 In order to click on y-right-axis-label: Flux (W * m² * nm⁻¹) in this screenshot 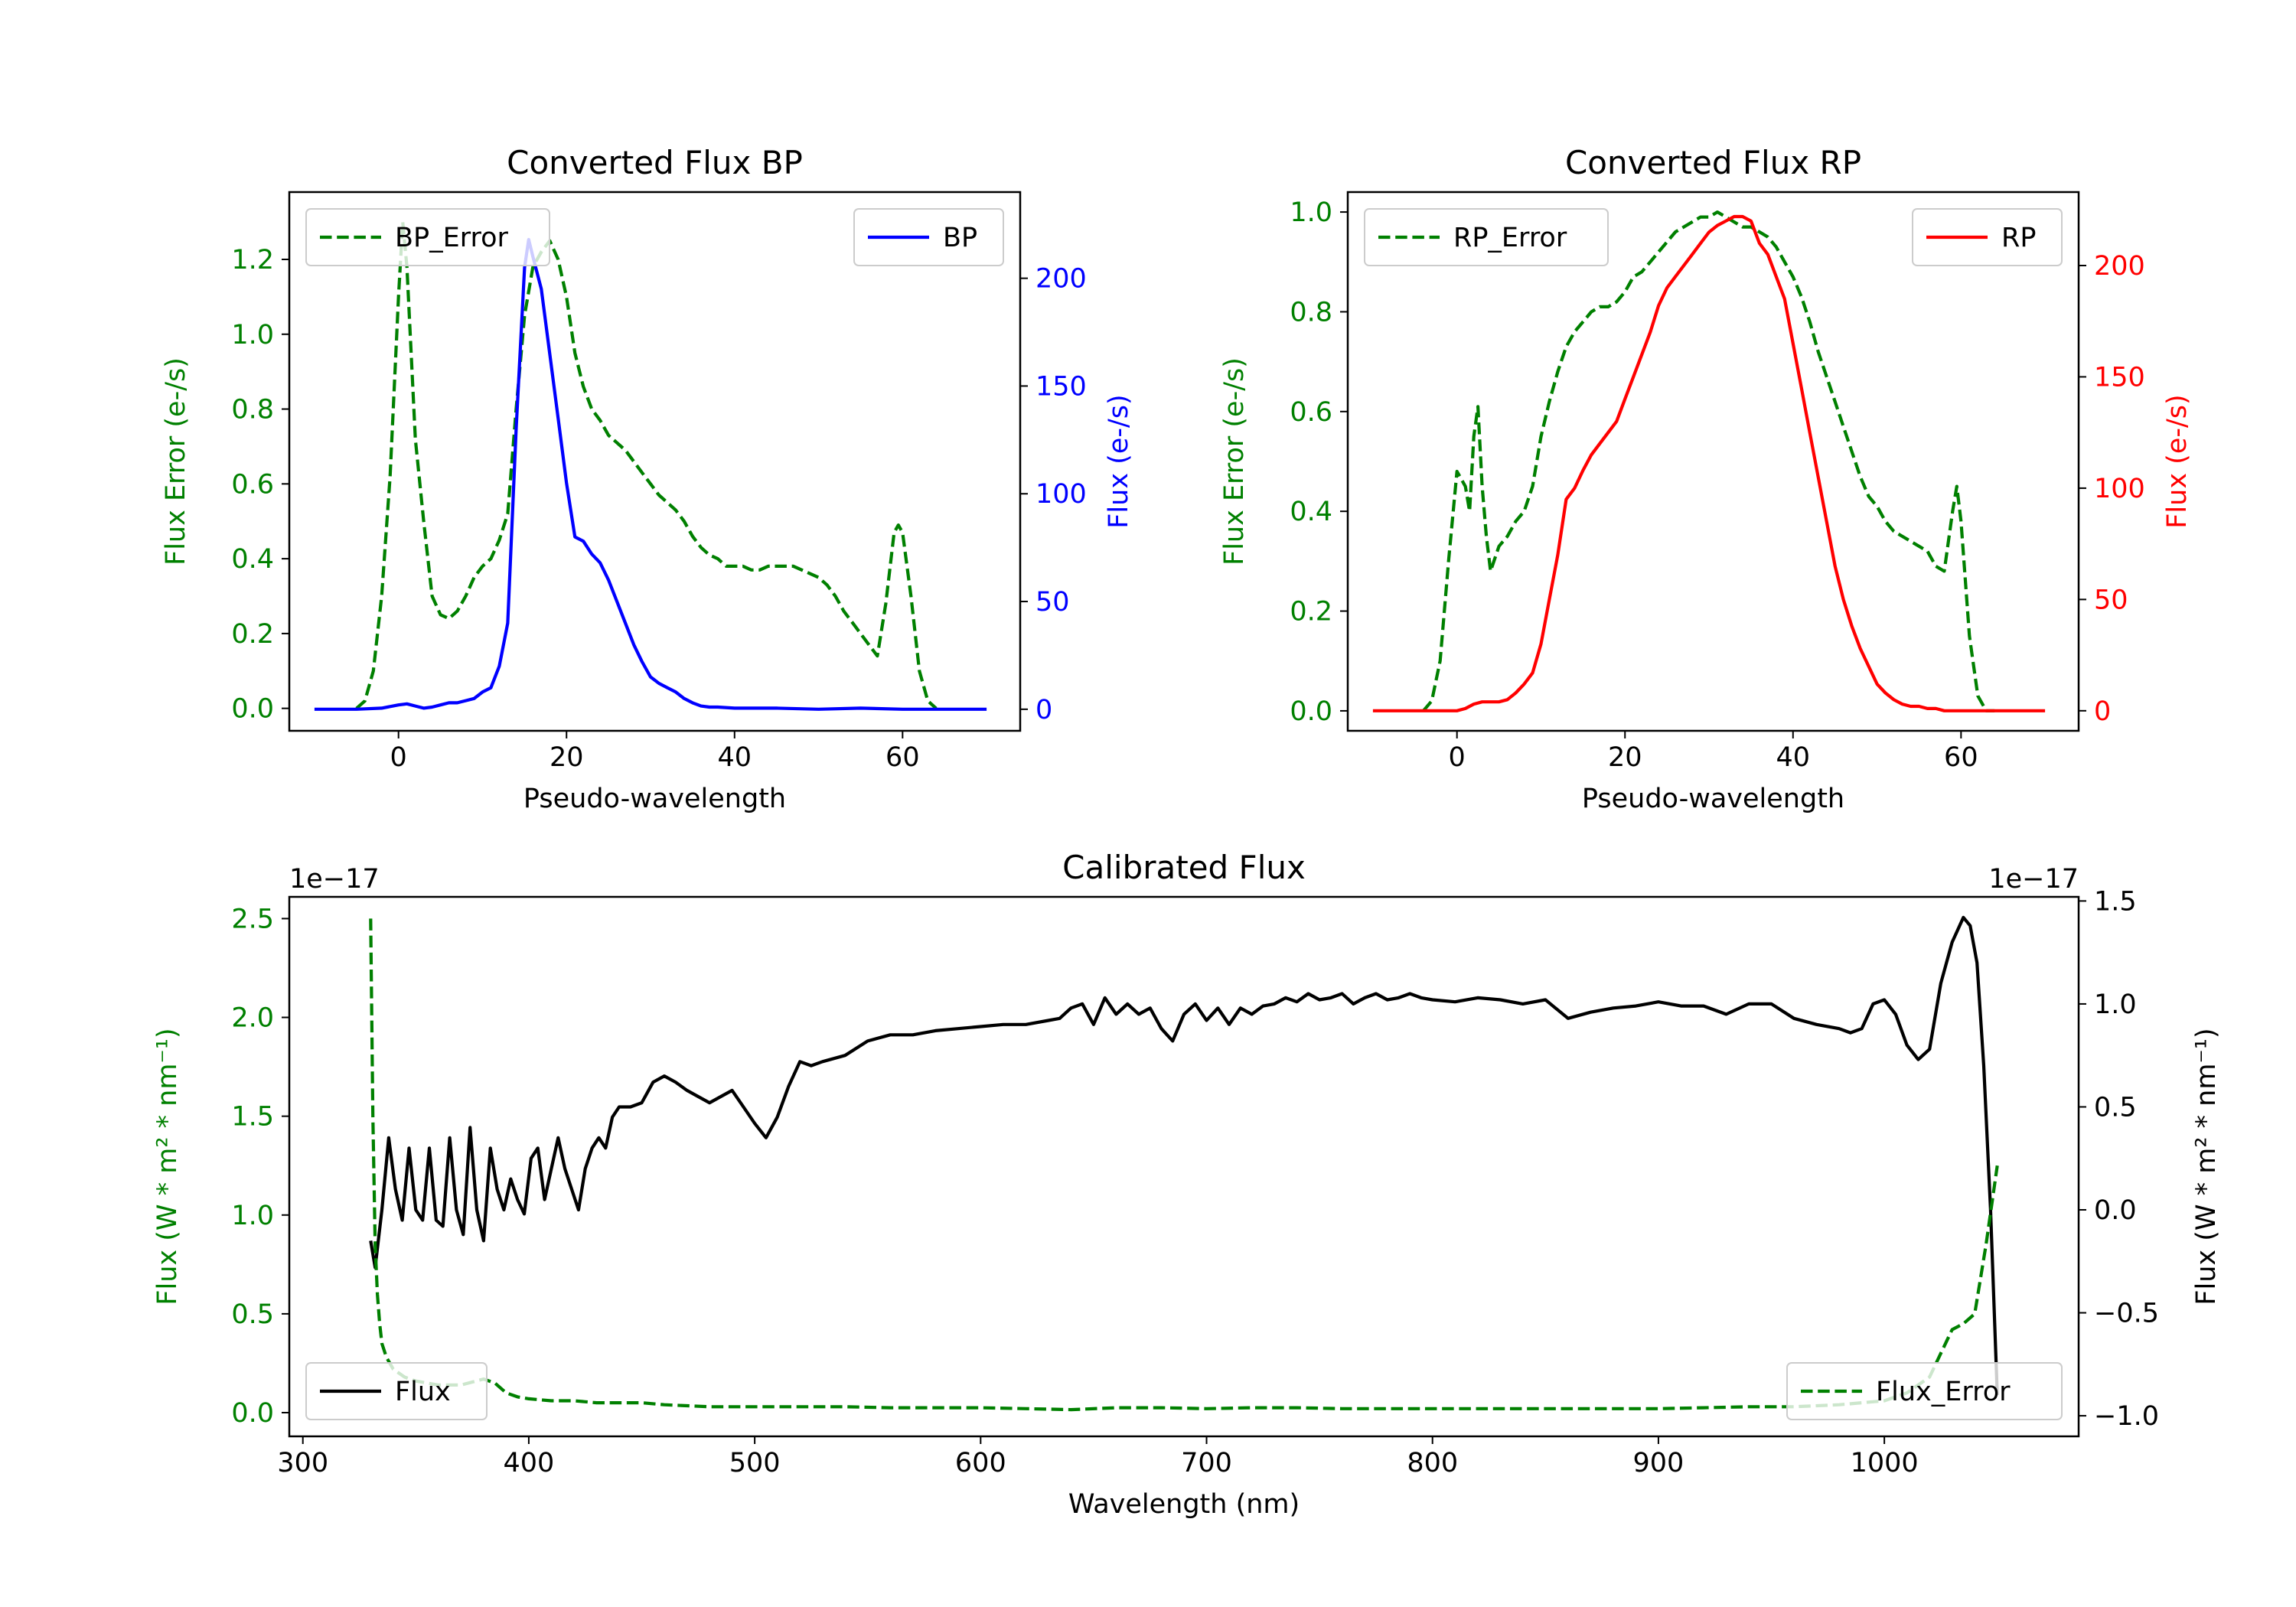, I will do `click(2206, 1166)`.